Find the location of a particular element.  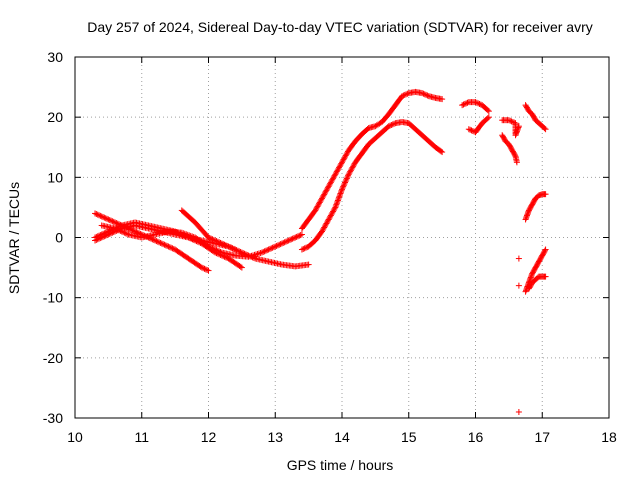

series-track-k is located at coordinates (509, 149).